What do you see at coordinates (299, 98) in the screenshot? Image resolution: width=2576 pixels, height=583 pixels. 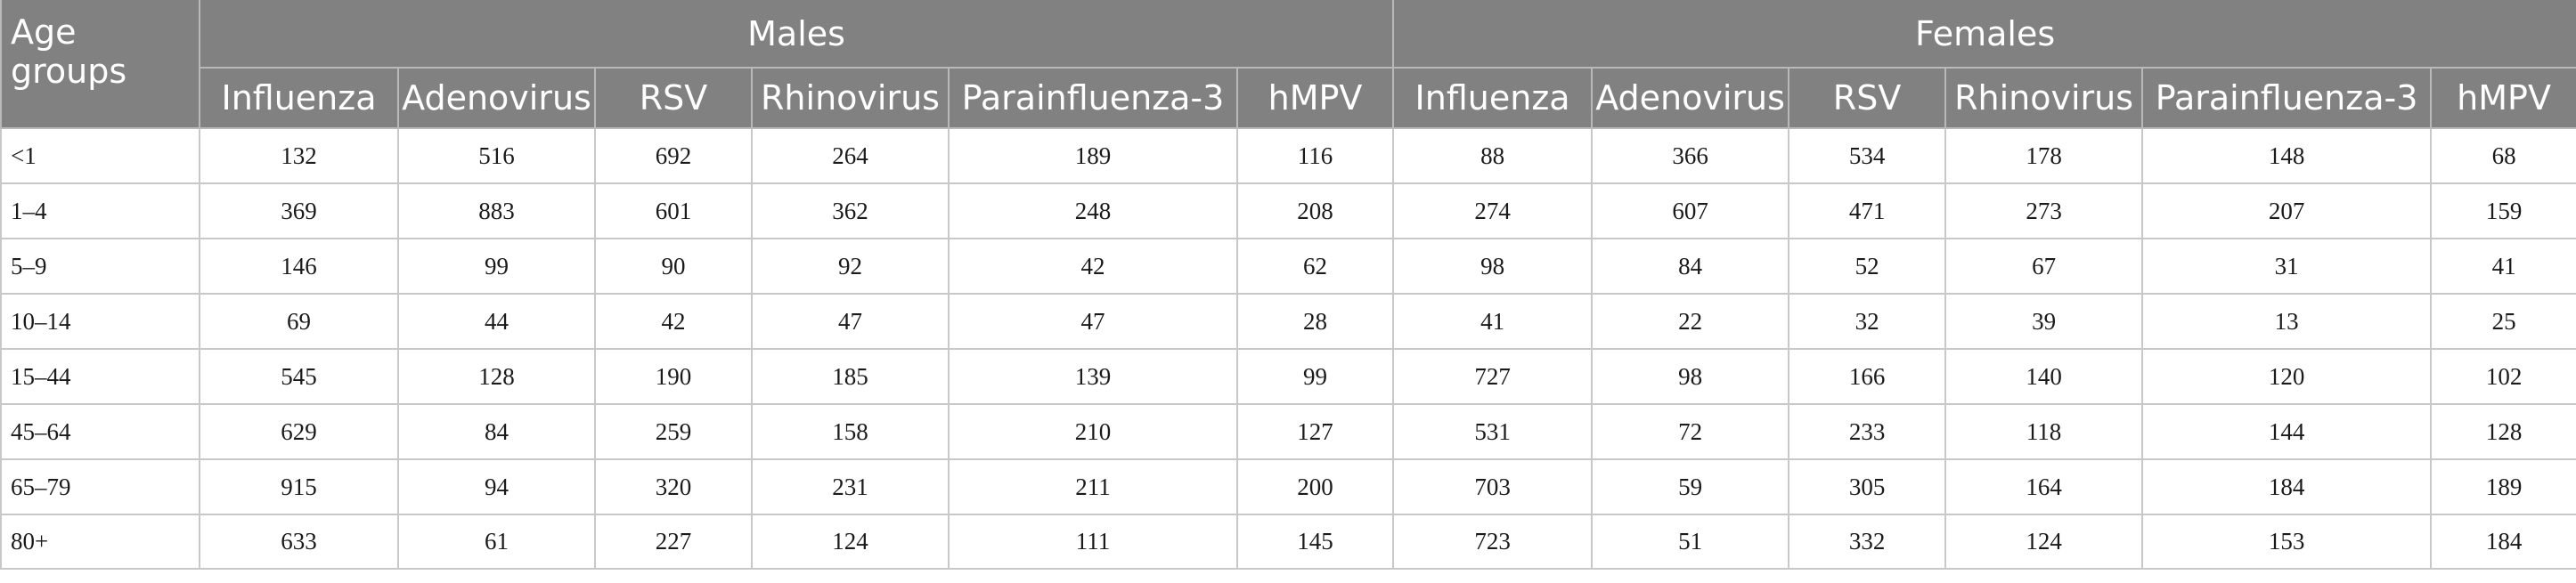 I see `males-header-influenza: Influenza` at bounding box center [299, 98].